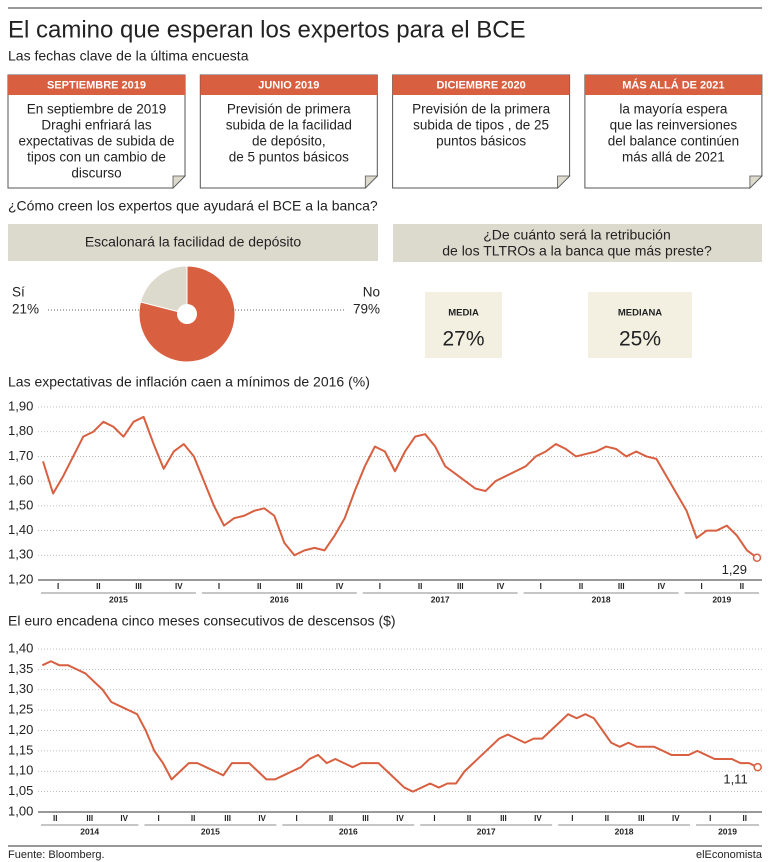  What do you see at coordinates (400, 726) in the screenshot?
I see `line` at bounding box center [400, 726].